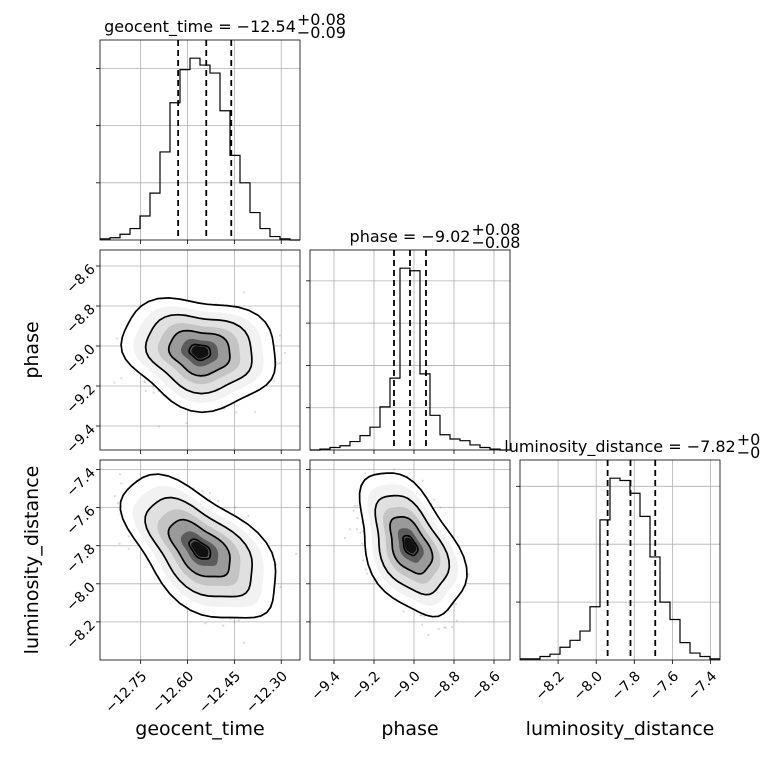 Image resolution: width=760 pixels, height=760 pixels. I want to click on y-axis-label-luminosity_distance: luminosity_distance, so click(32, 560).